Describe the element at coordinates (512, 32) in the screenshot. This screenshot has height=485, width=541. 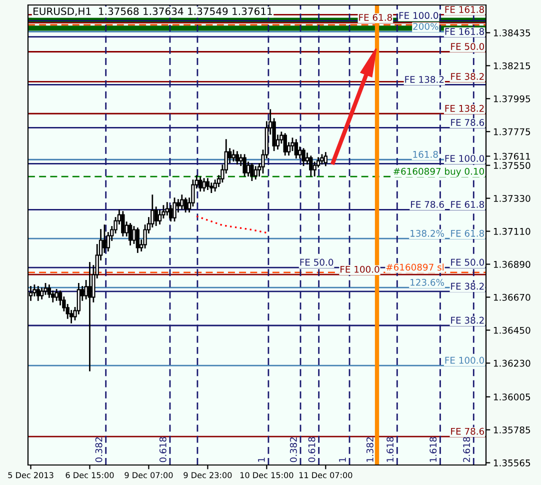
I see `y-tick-label: 1.38435` at that location.